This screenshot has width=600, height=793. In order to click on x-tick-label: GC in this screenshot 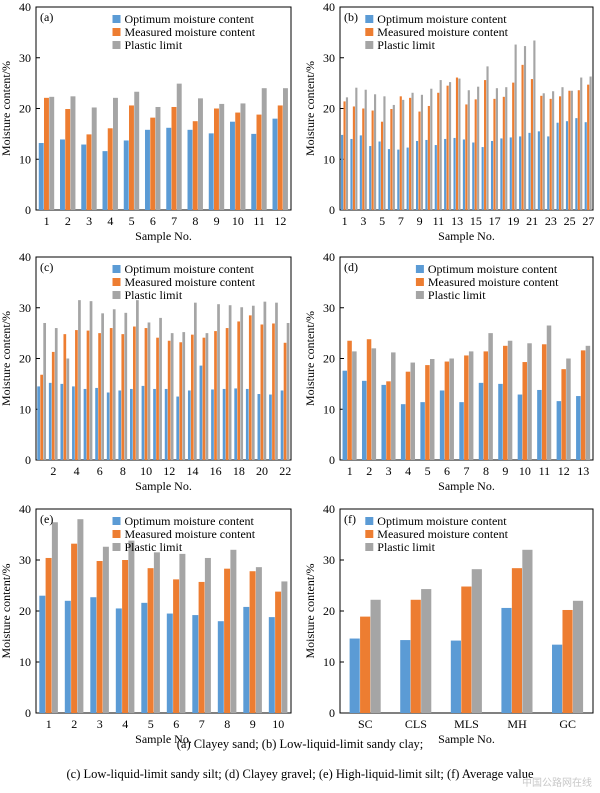, I will do `click(567, 724)`.